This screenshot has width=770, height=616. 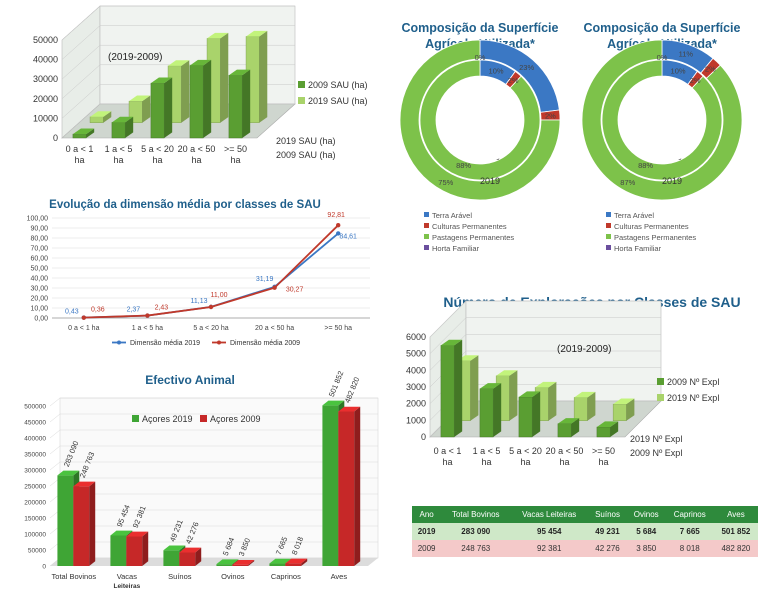 I want to click on table-header-cell: Total Bovinos, so click(x=476, y=514).